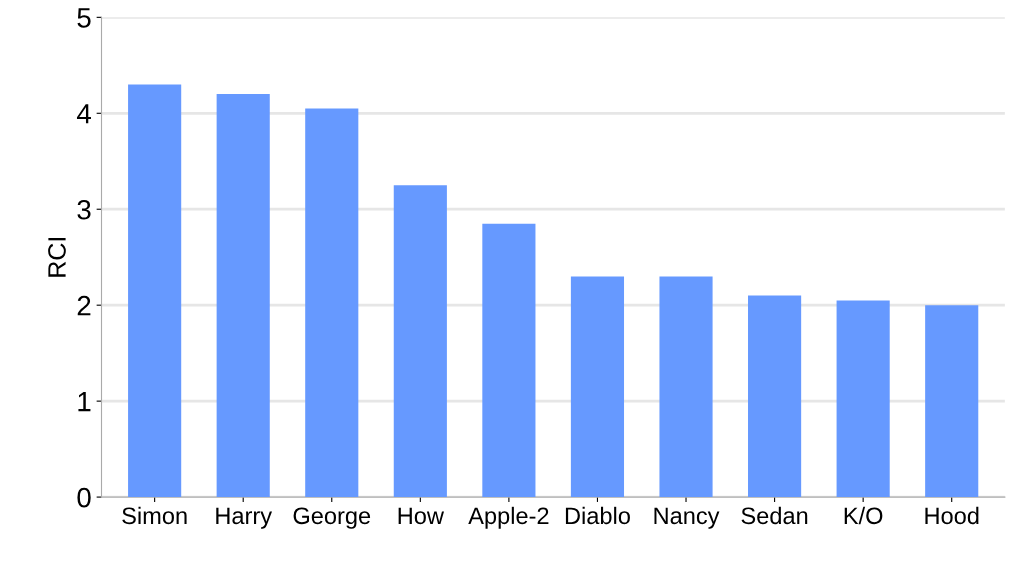 The height and width of the screenshot is (578, 1015). What do you see at coordinates (687, 518) in the screenshot?
I see `x-tick-label: Nancy` at bounding box center [687, 518].